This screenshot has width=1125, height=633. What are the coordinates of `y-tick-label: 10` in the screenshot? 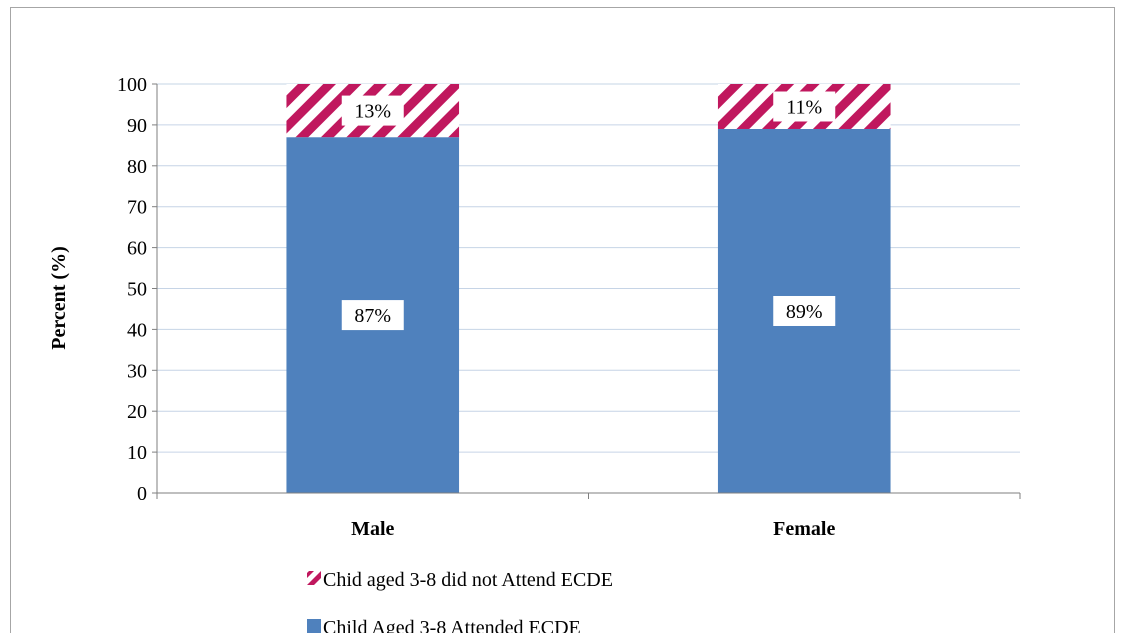 It's located at (137, 453).